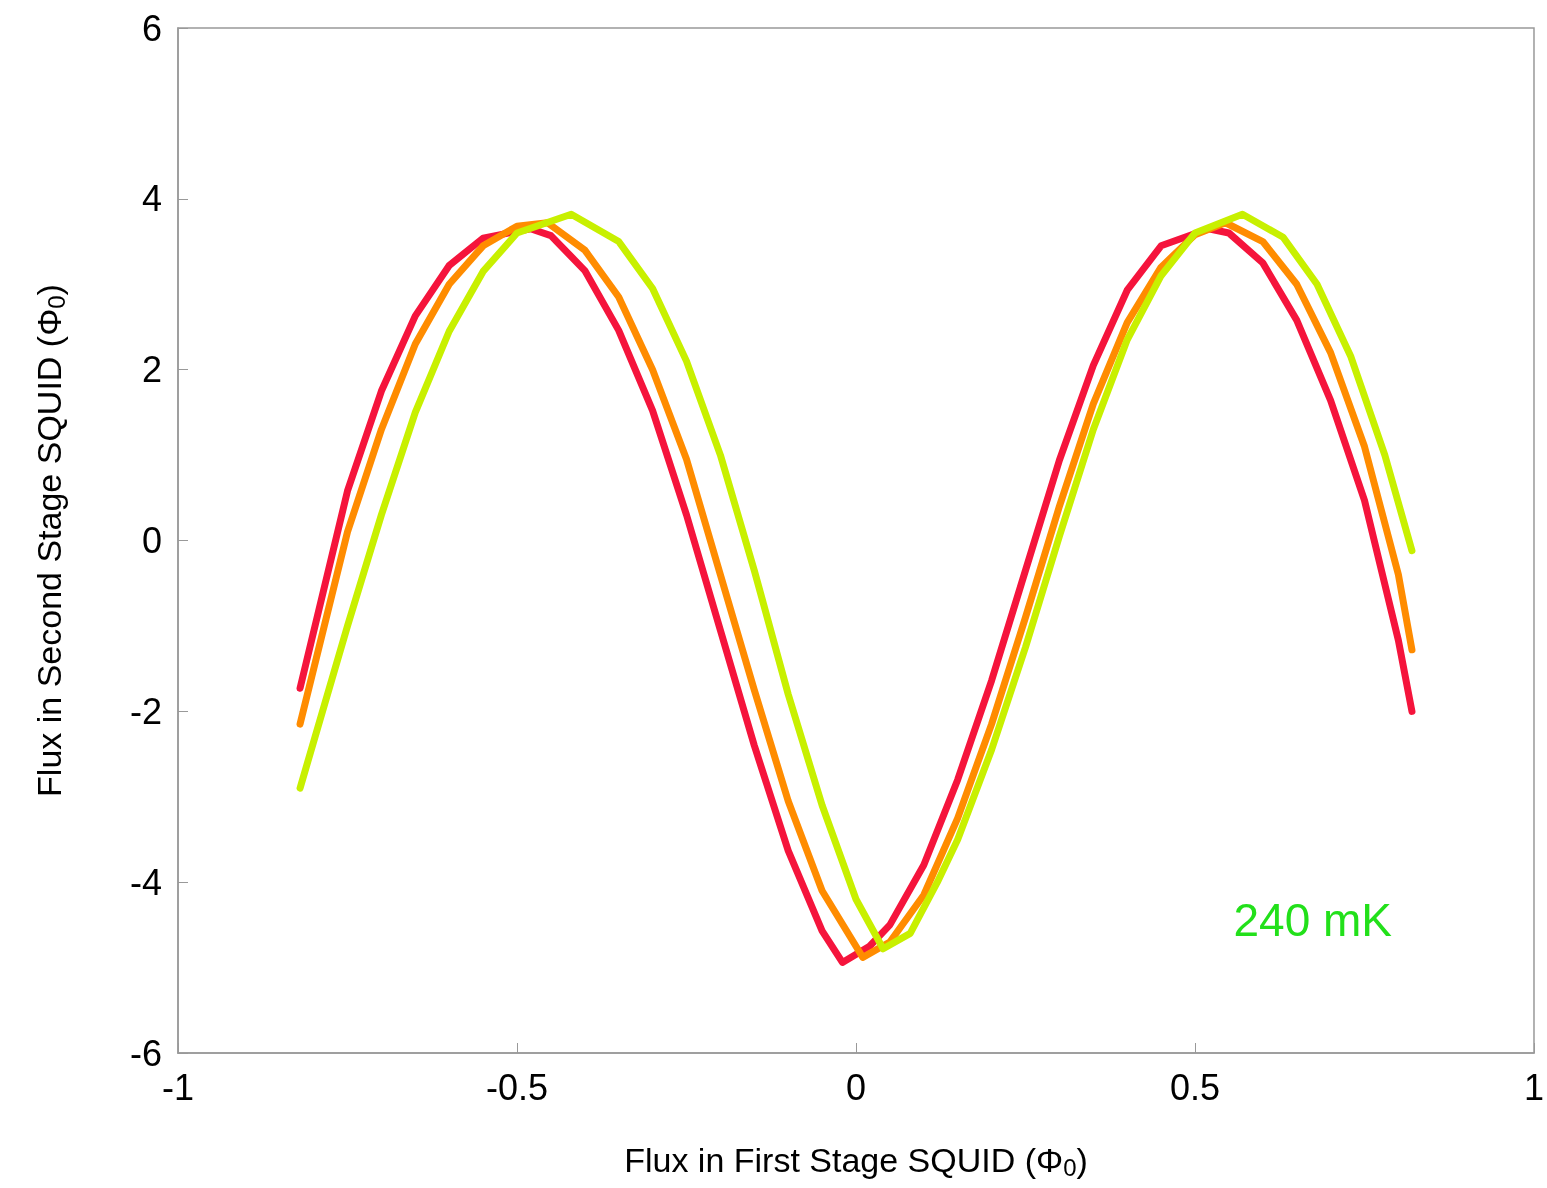 The height and width of the screenshot is (1188, 1547). I want to click on y-axis-title: Flux in Second Stage SQUID (Φ0), so click(50, 540).